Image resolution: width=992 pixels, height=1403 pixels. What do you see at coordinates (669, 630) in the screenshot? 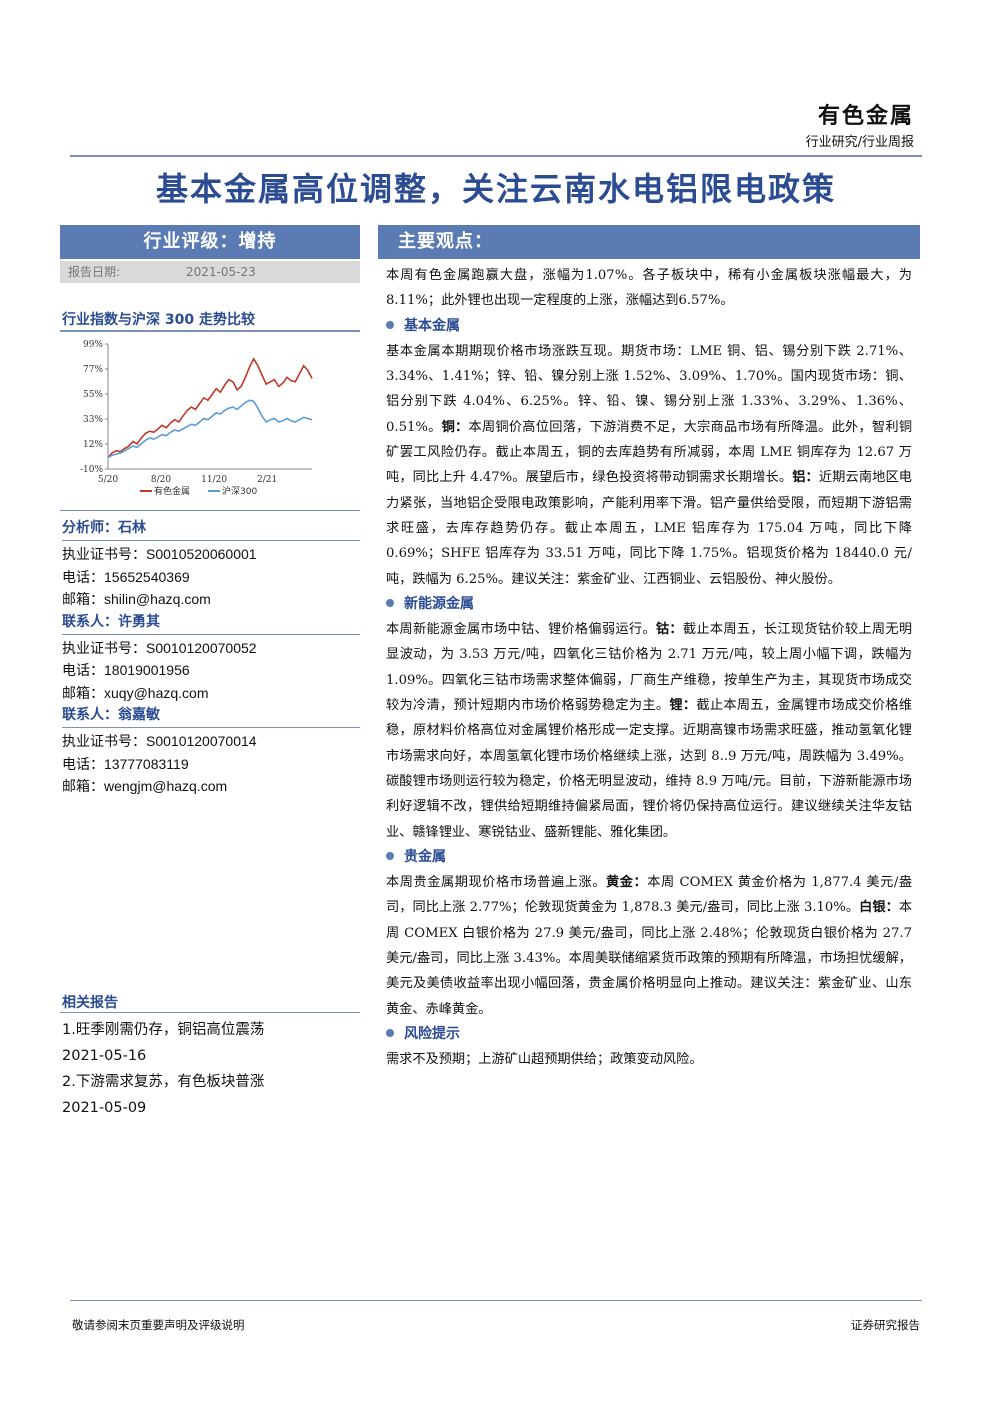
I see `bold-lead: 钴：` at bounding box center [669, 630].